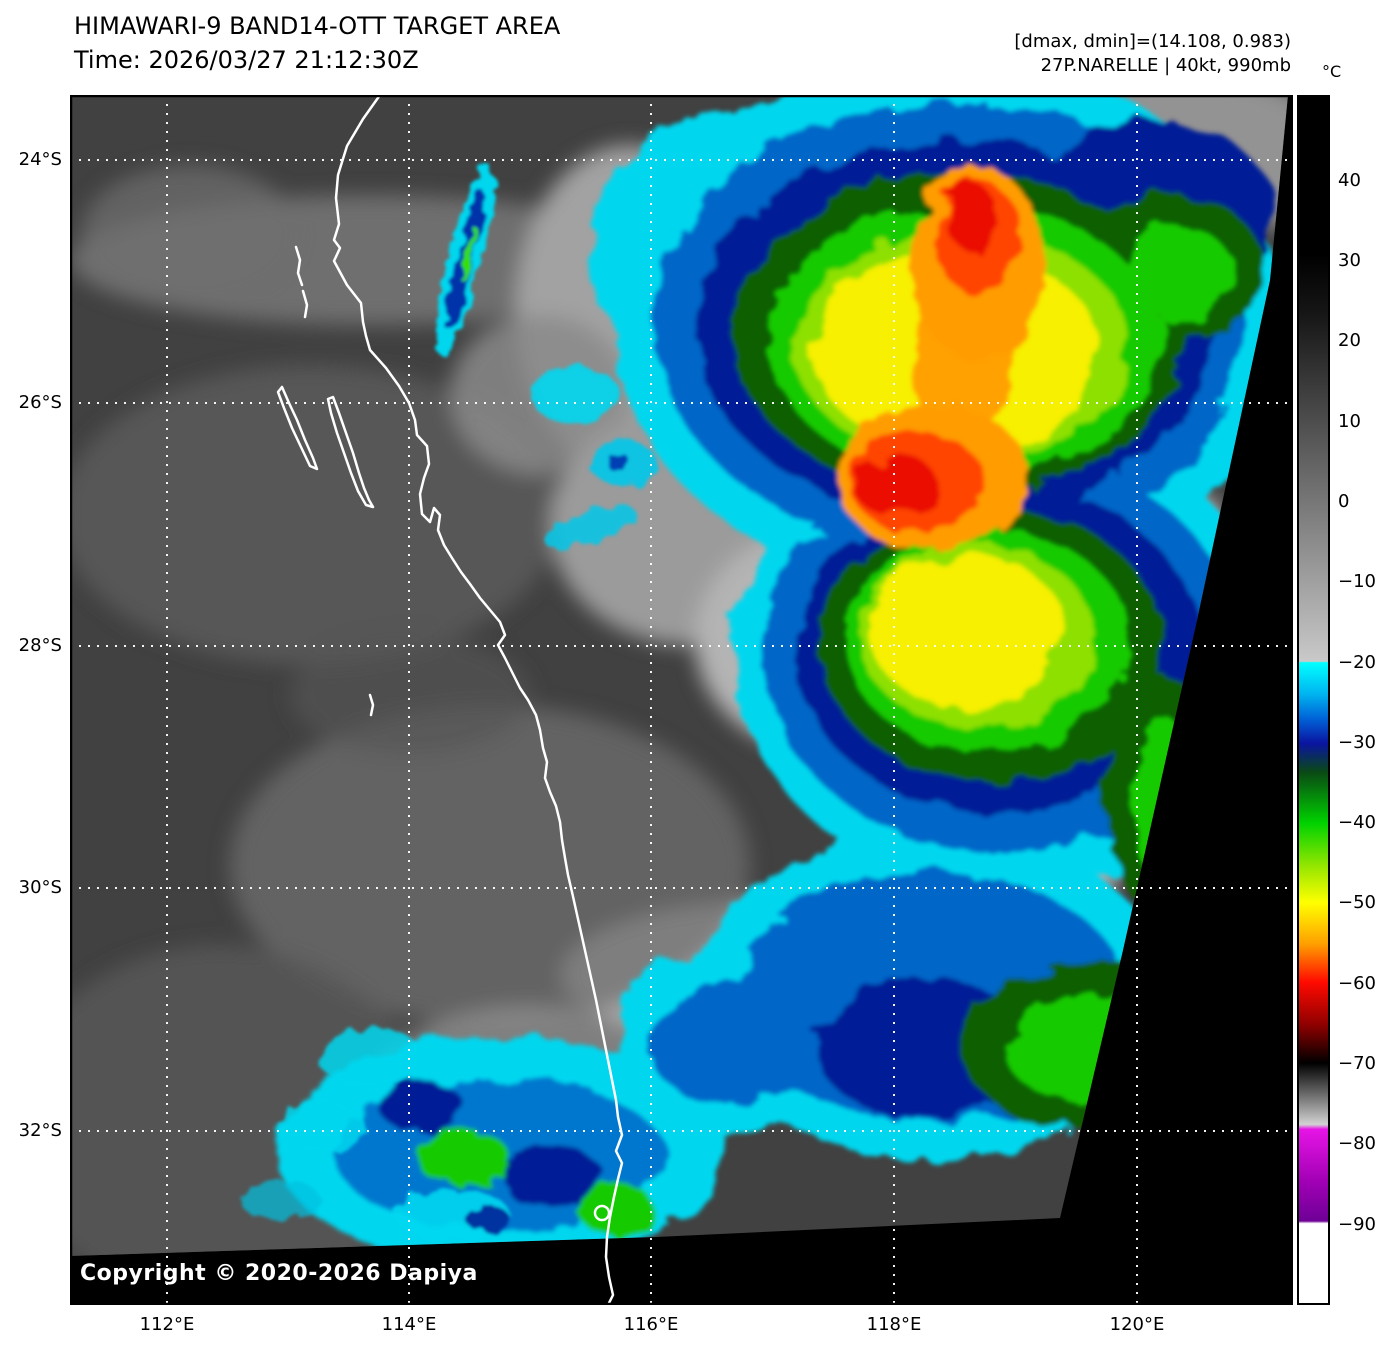 The image size is (1388, 1359). Describe the element at coordinates (1357, 742) in the screenshot. I see `colorbar-tick: −30` at that location.